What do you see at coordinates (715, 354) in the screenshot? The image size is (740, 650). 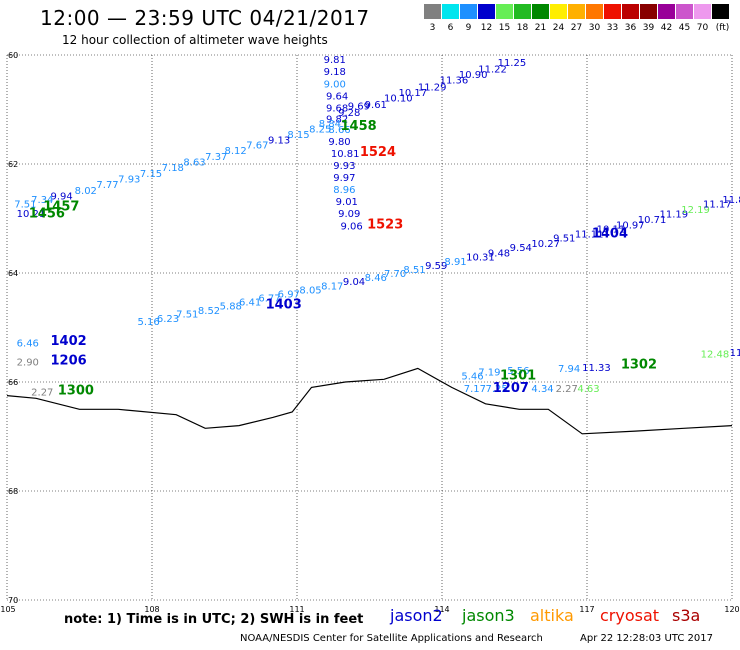 I see `wave-height-label: 12.48` at bounding box center [715, 354].